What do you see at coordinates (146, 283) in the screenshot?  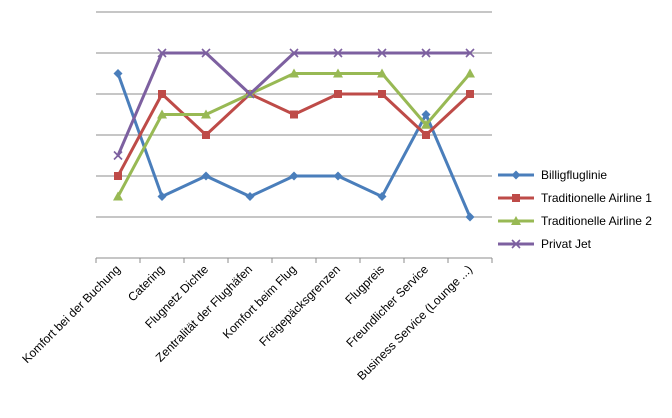 I see `x-tick-label: Catering` at bounding box center [146, 283].